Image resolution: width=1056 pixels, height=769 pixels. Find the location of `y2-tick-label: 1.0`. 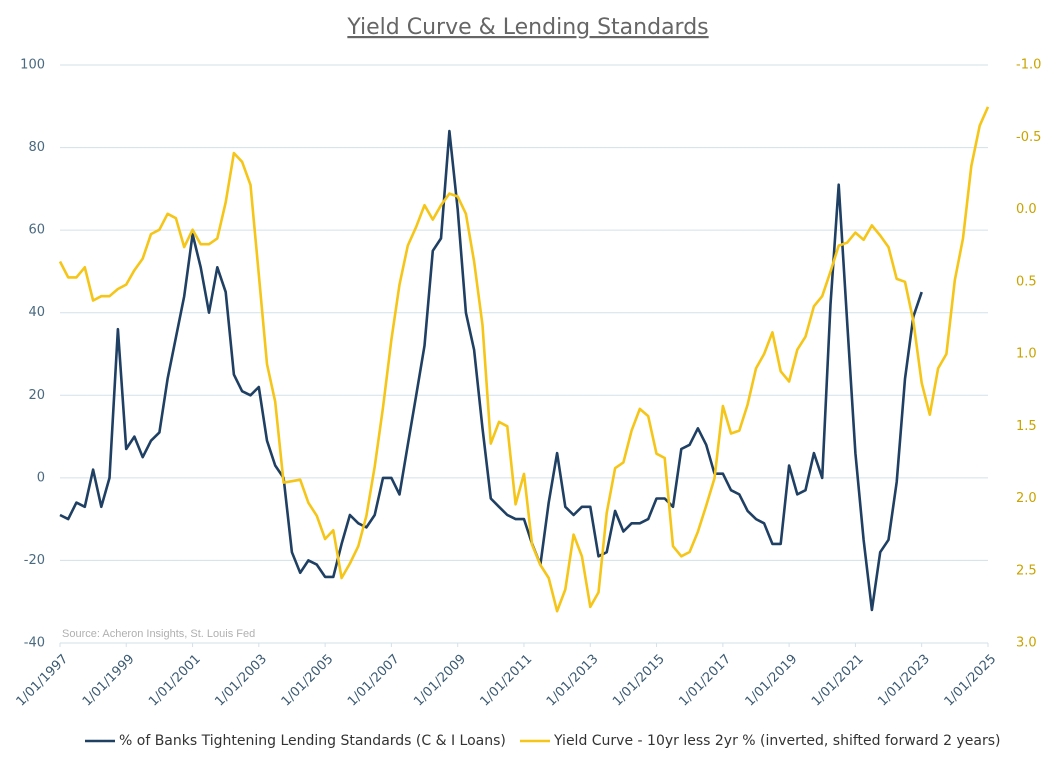

y2-tick-label: 1.0 is located at coordinates (1026, 354).